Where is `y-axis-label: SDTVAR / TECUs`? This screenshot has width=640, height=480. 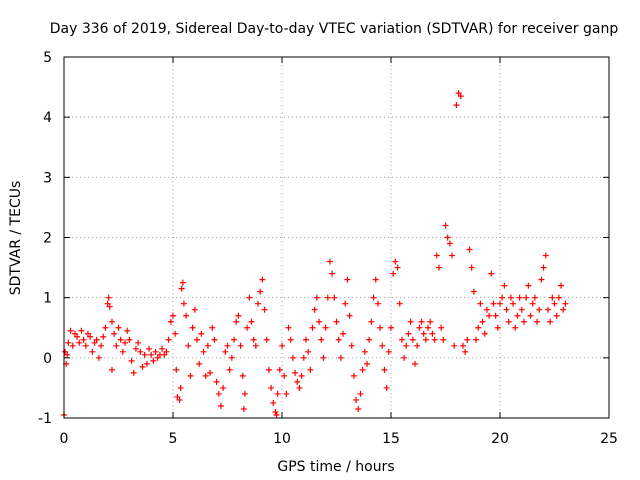
y-axis-label: SDTVAR / TECUs is located at coordinates (16, 238).